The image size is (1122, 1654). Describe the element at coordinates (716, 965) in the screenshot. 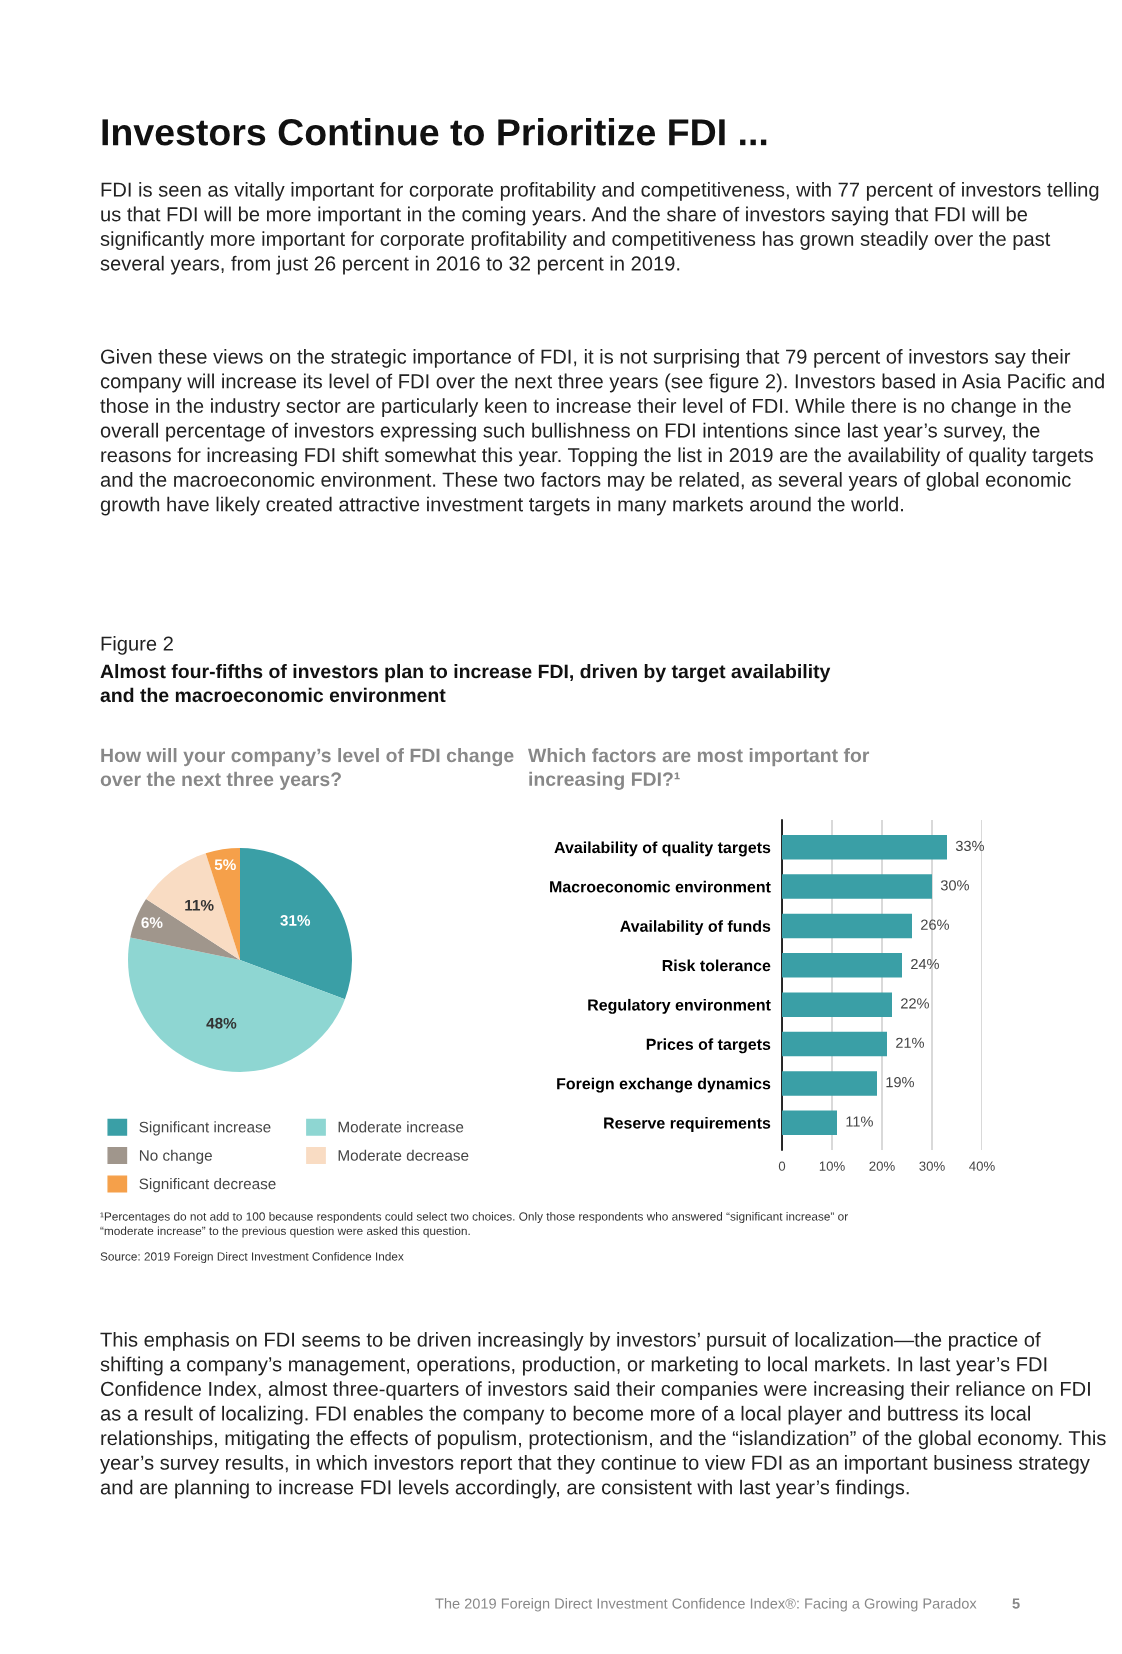

I see `y-tick-label: Risk tolerance` at that location.